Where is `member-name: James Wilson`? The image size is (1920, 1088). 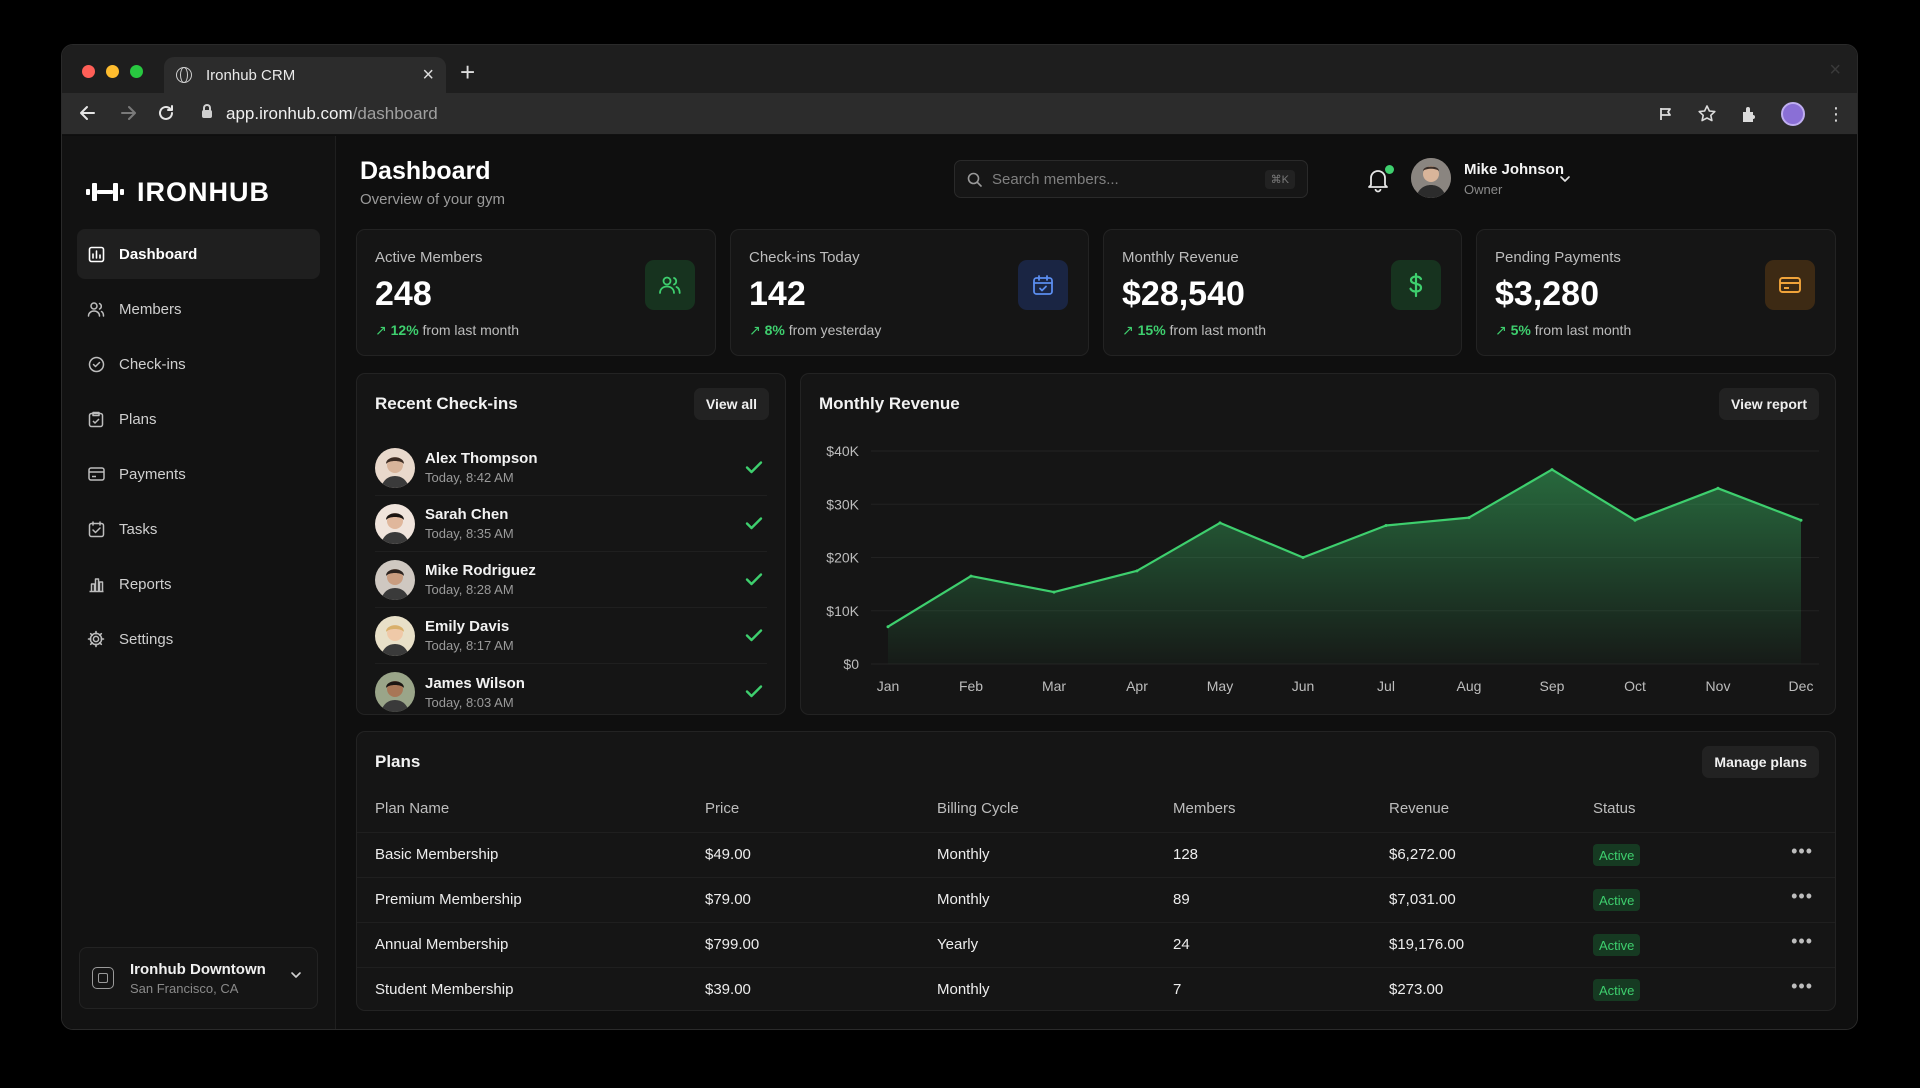
member-name: James Wilson is located at coordinates (475, 683).